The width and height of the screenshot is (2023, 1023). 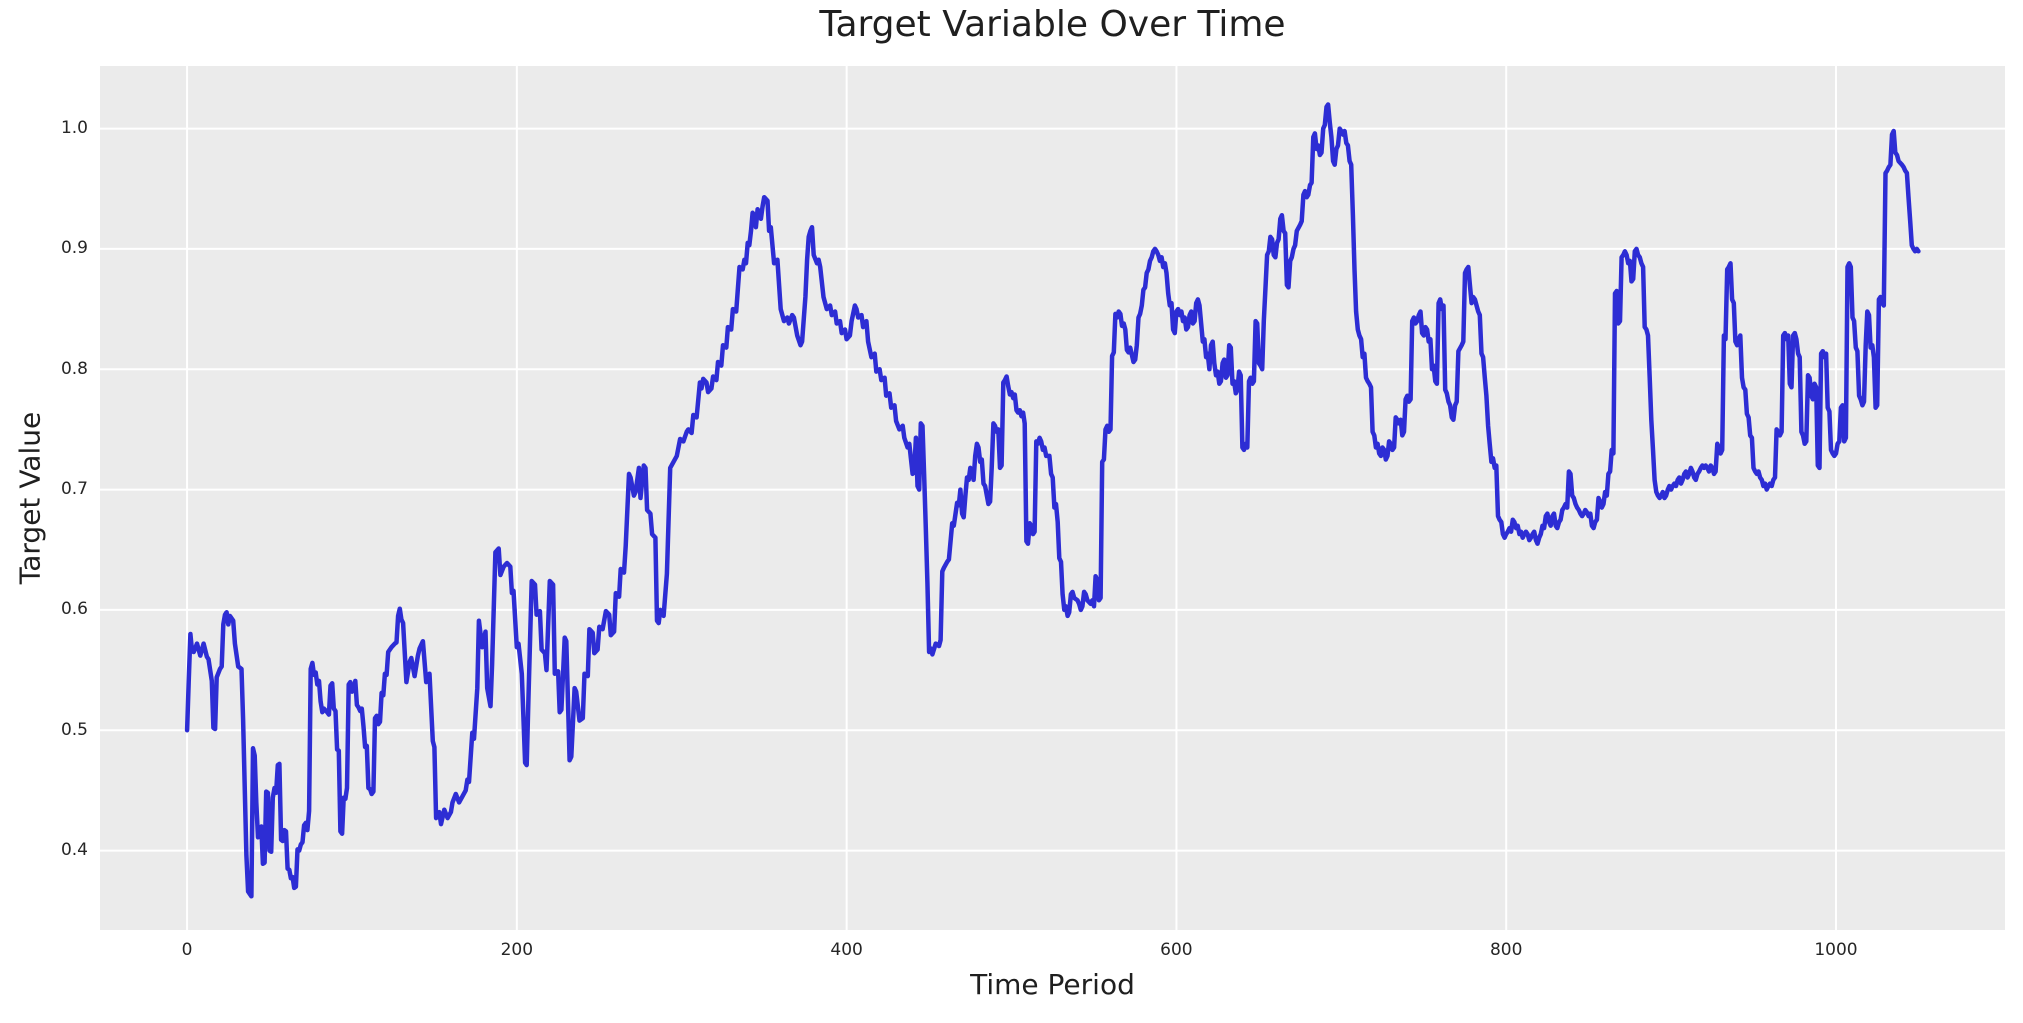 What do you see at coordinates (74, 248) in the screenshot?
I see `y-tick-label: 0.9` at bounding box center [74, 248].